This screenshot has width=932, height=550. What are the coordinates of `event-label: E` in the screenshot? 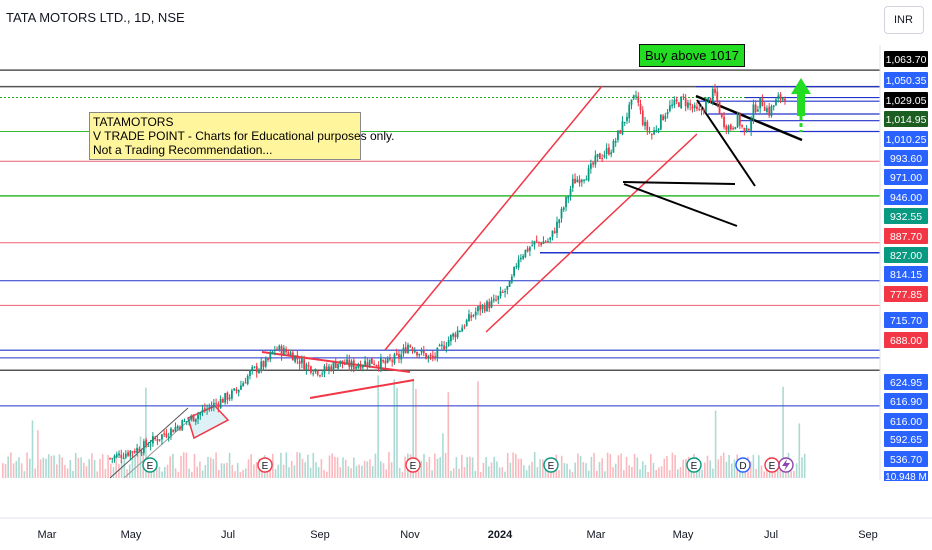 It's located at (551, 466).